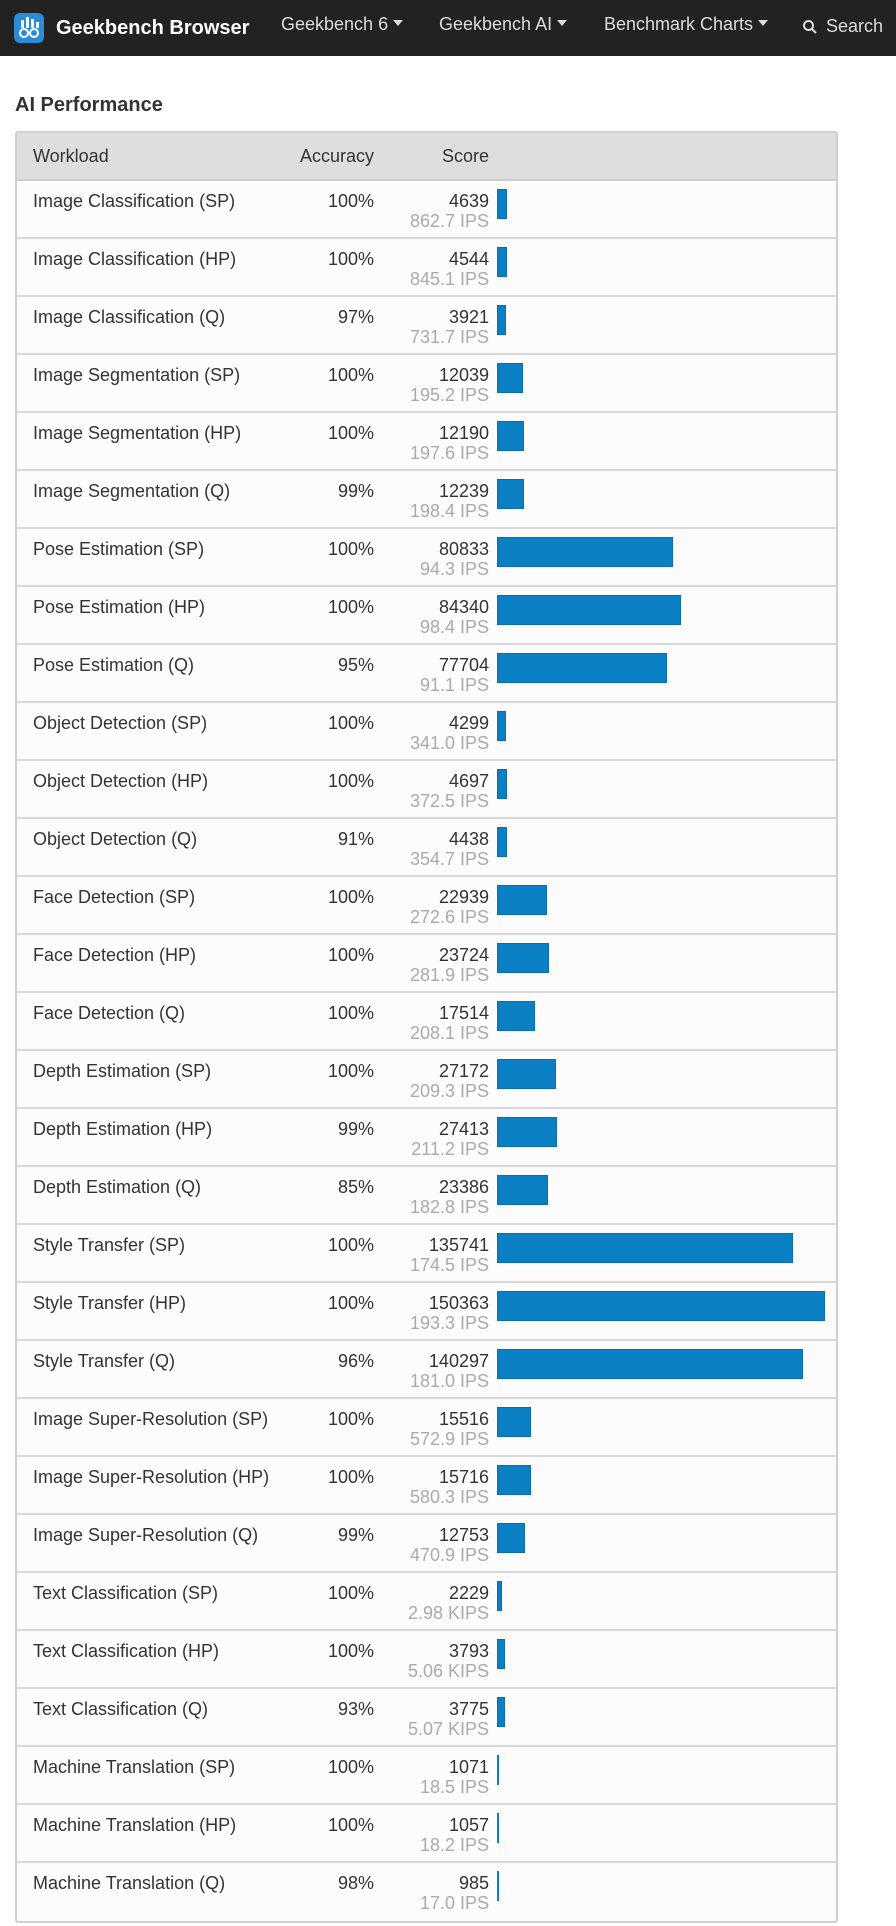 The height and width of the screenshot is (1926, 896). What do you see at coordinates (449, 1265) in the screenshot?
I see `ips-value: 174.5 IPS` at bounding box center [449, 1265].